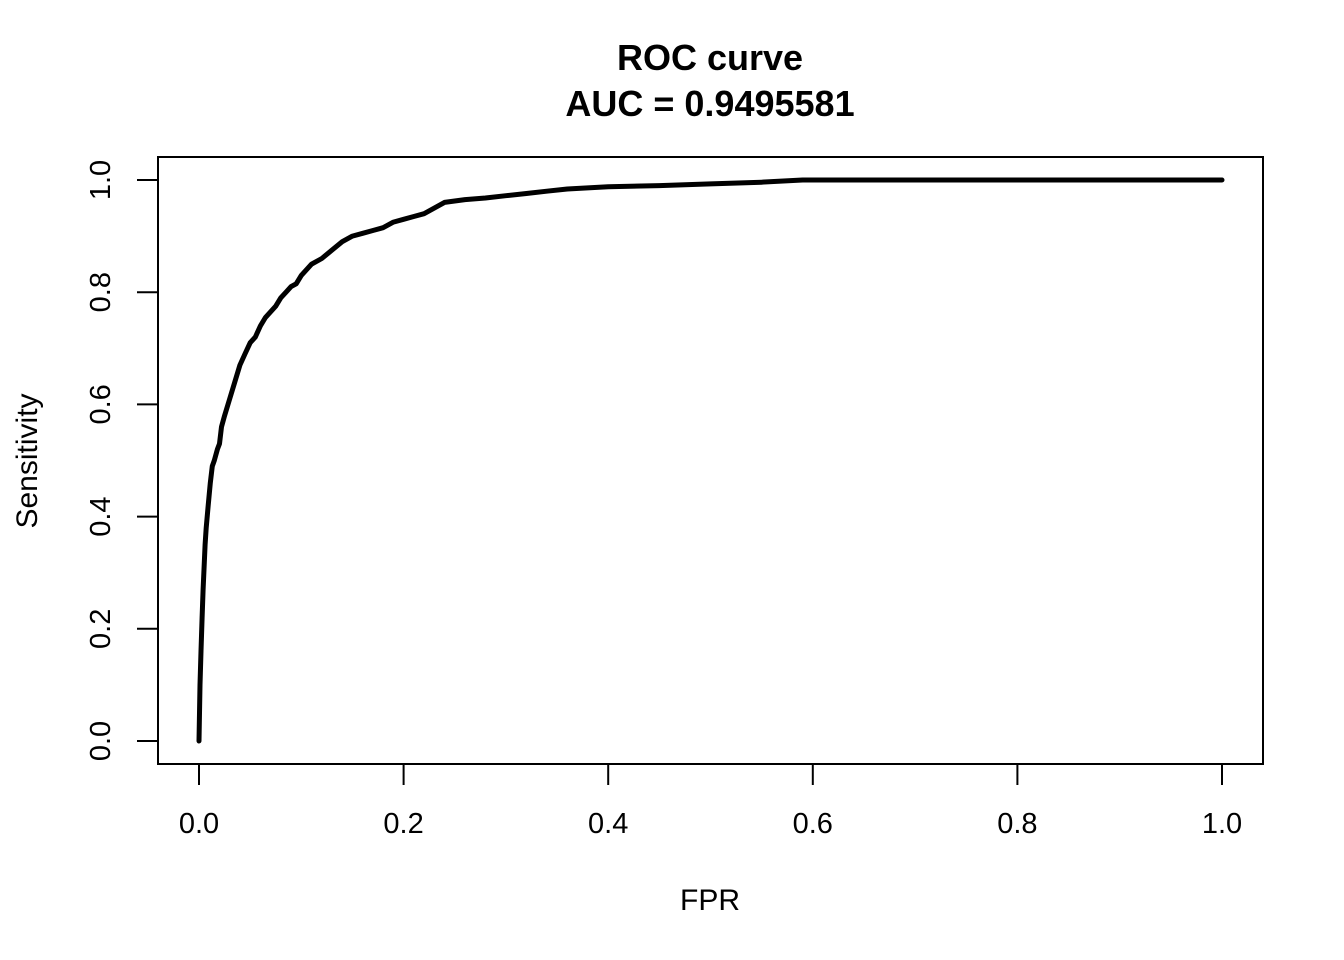  I want to click on x-tick-label: 0.0, so click(199, 824).